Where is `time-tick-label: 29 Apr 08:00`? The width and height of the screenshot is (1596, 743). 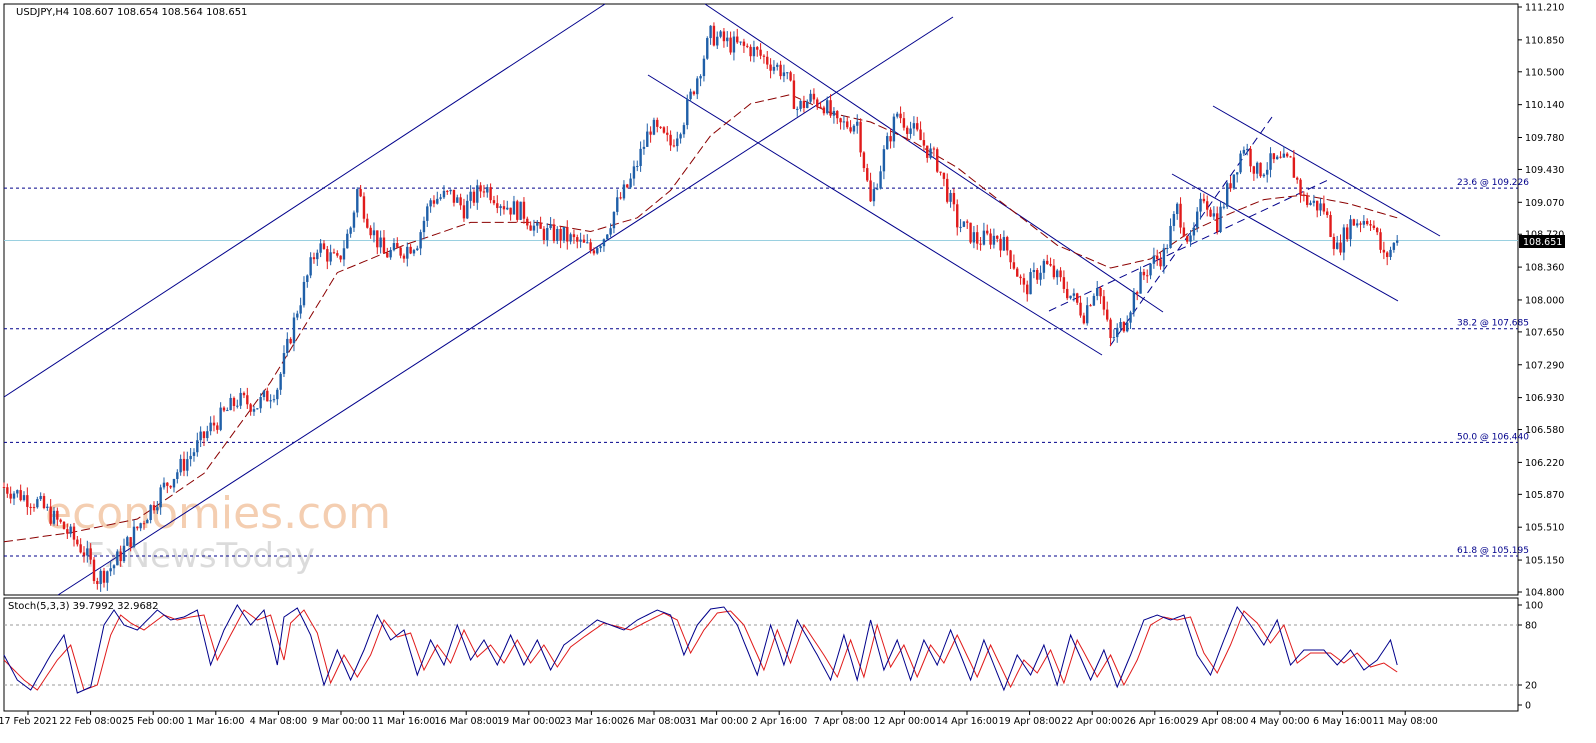
time-tick-label: 29 Apr 08:00 is located at coordinates (1217, 721).